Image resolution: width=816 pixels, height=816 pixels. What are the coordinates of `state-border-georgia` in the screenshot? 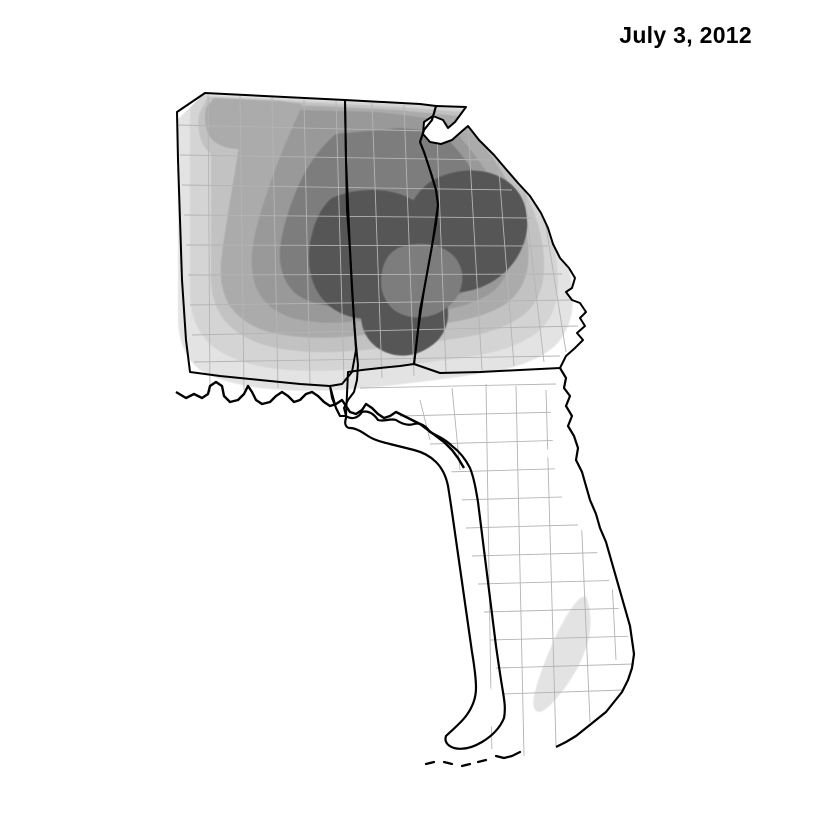 It's located at (500, 239).